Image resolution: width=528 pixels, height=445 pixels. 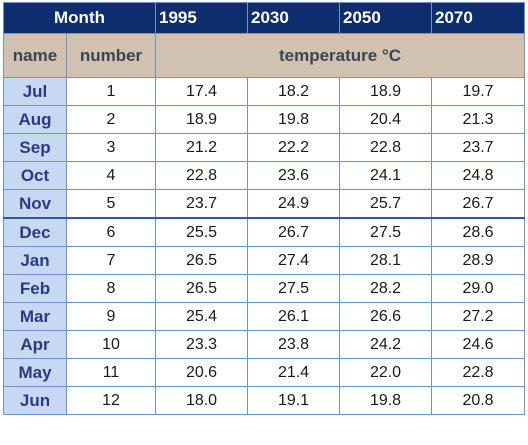 I want to click on month-name-cell: Sep, so click(x=35, y=147).